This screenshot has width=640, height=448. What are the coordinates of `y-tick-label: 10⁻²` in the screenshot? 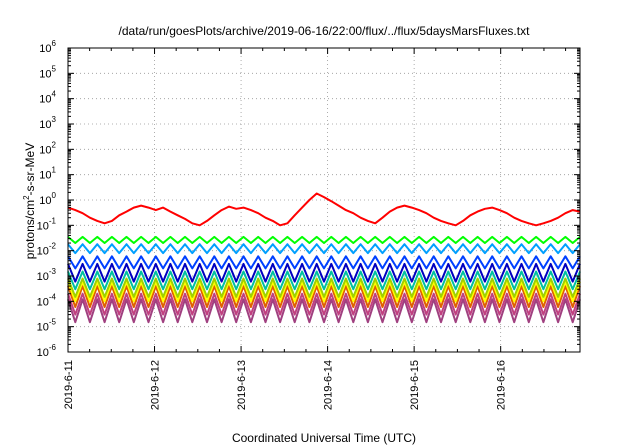 It's located at (47, 250).